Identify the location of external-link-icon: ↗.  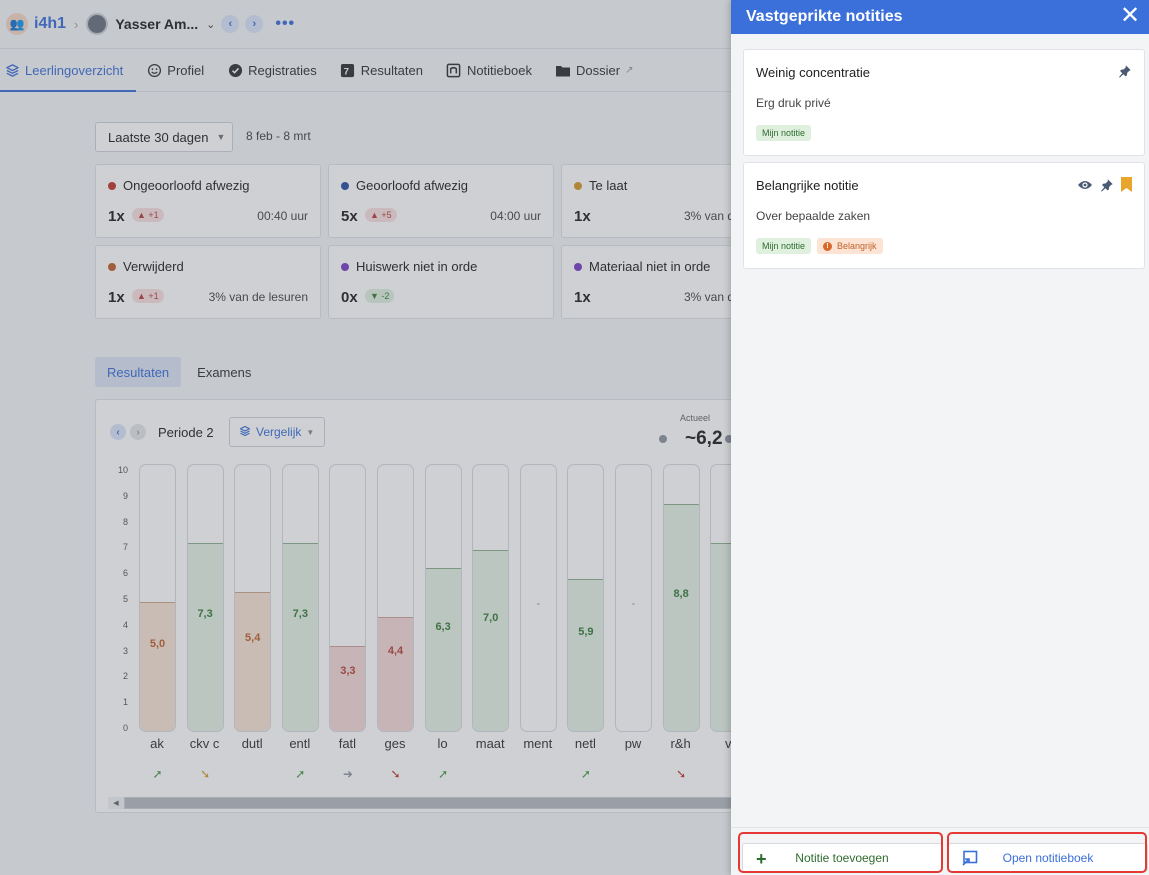
(629, 70).